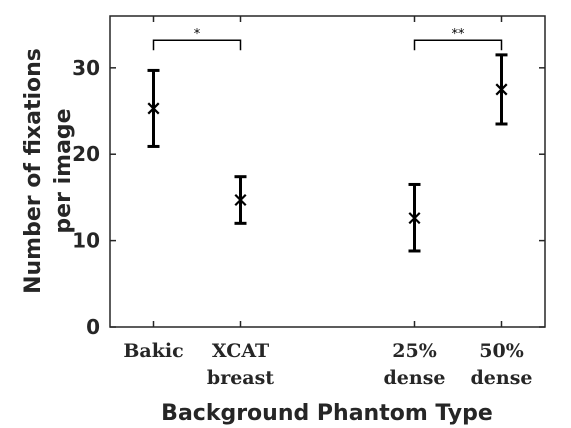 Image resolution: width=571 pixels, height=428 pixels. I want to click on y-axis-label-line-2: per image, so click(63, 170).